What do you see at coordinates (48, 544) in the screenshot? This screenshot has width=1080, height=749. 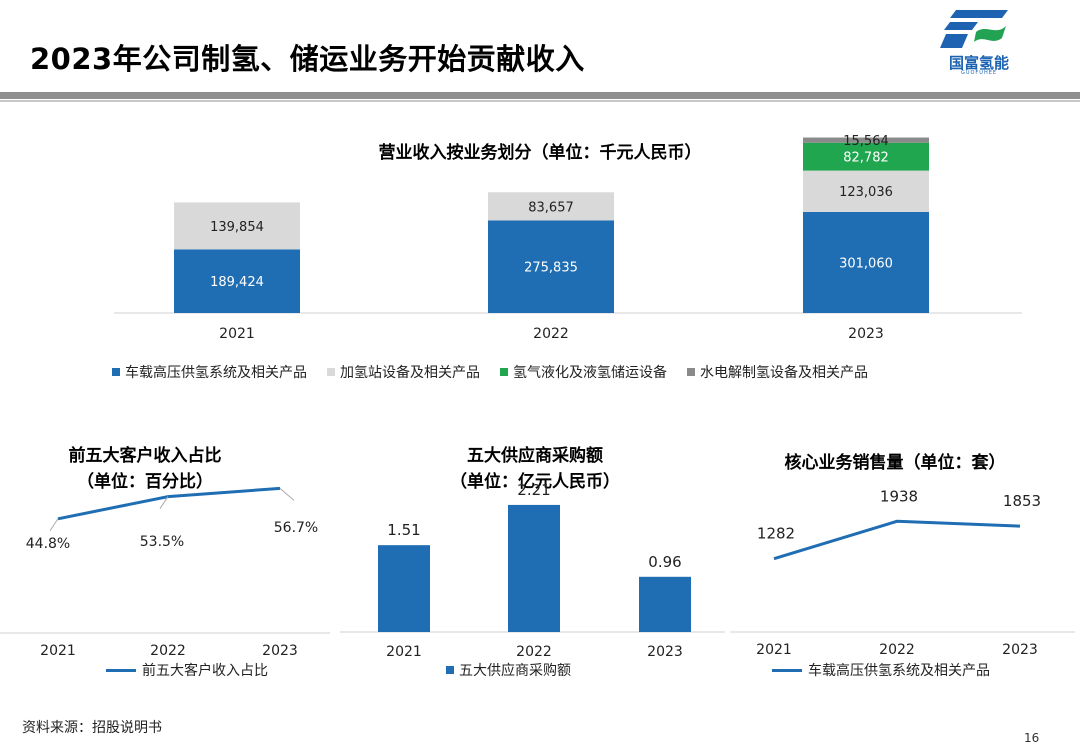 I see `data-label: 44.8%` at bounding box center [48, 544].